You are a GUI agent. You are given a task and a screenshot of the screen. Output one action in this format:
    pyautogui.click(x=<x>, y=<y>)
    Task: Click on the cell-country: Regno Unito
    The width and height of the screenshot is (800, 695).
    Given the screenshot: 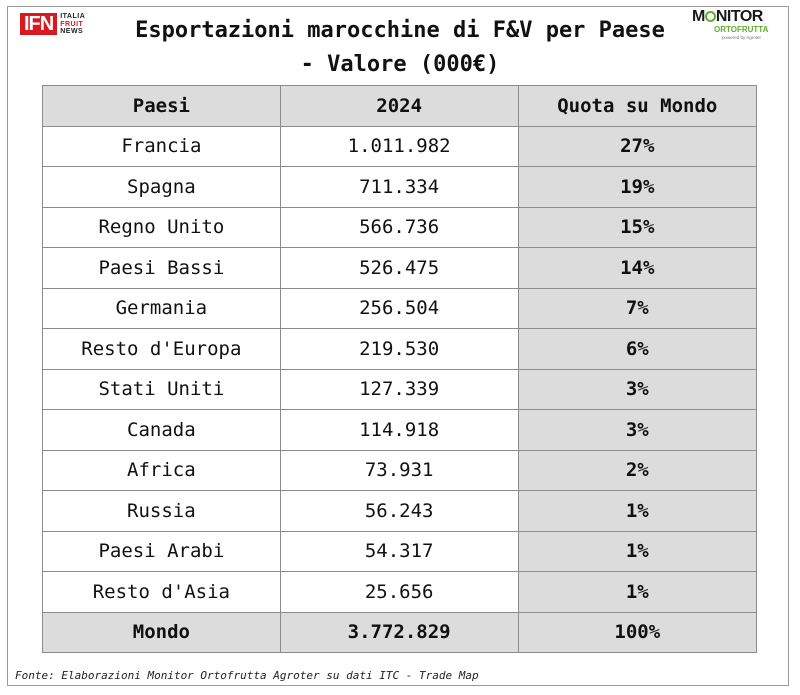 What is the action you would take?
    pyautogui.click(x=161, y=227)
    